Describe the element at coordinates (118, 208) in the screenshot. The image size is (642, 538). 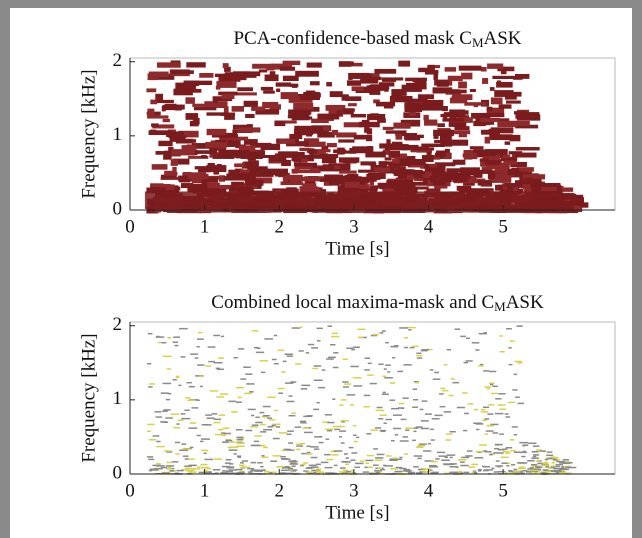
I see `y-tick-label: 0` at that location.